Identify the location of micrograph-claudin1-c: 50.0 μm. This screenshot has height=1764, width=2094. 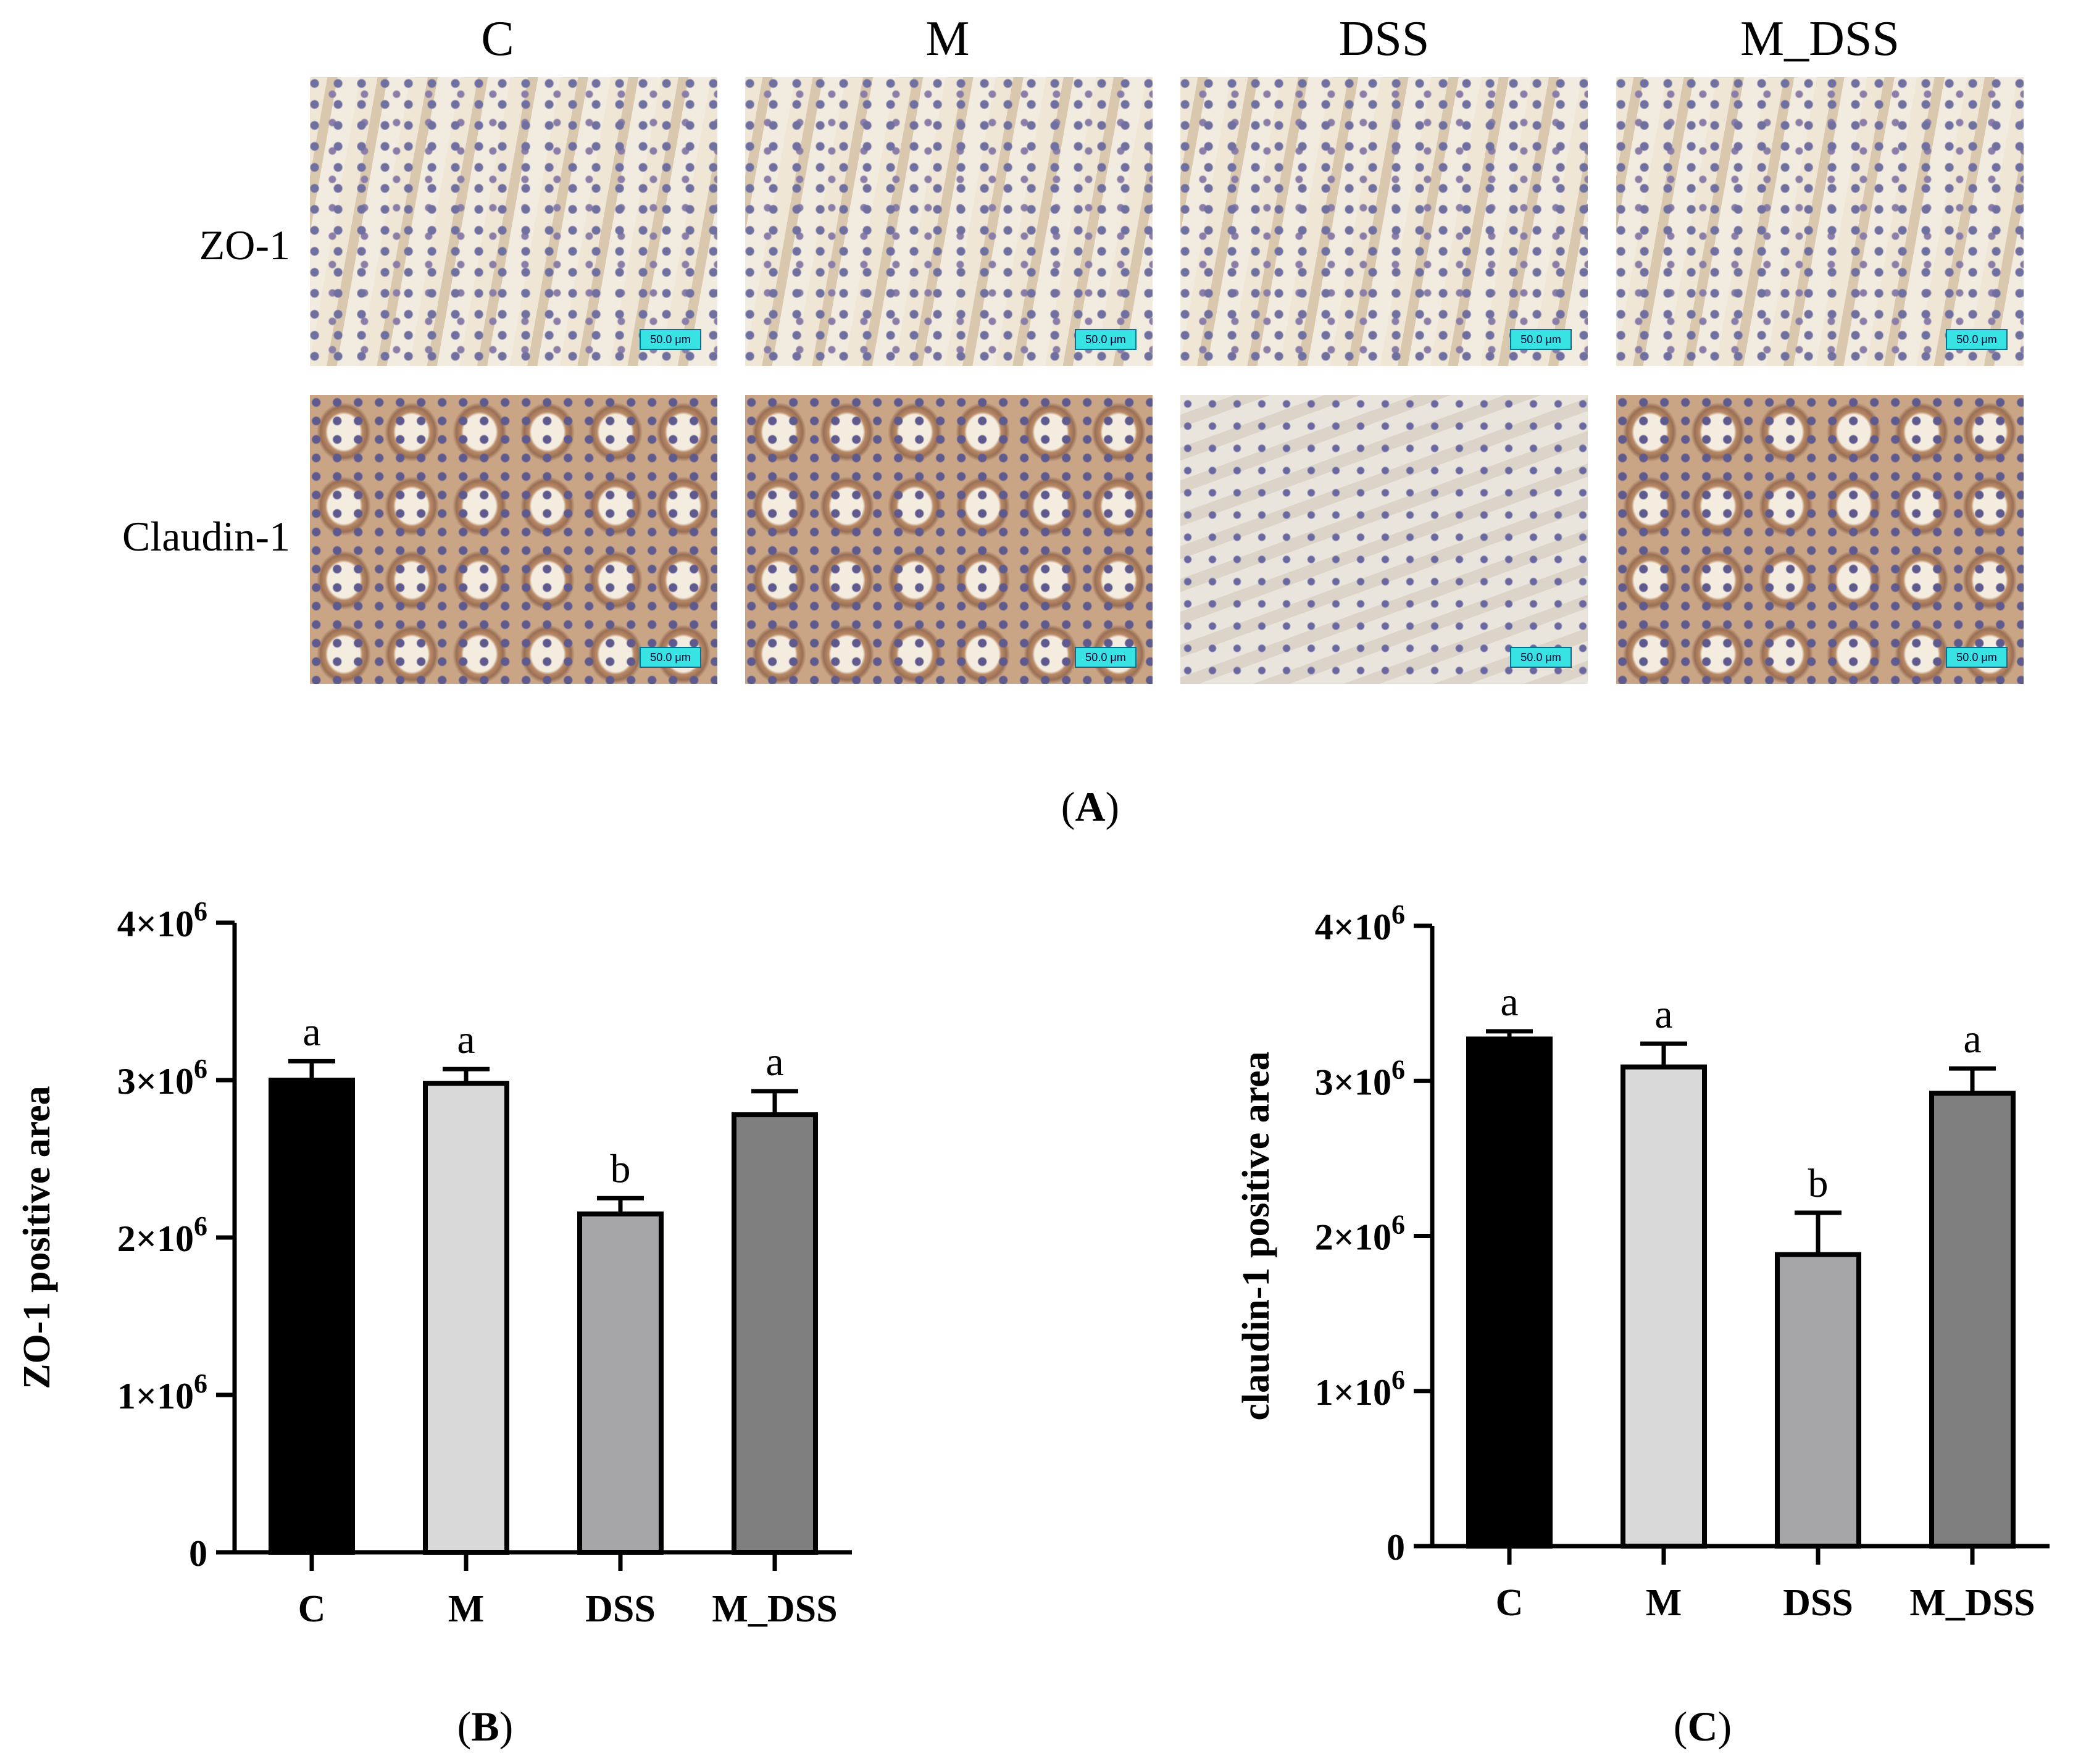
(513, 539).